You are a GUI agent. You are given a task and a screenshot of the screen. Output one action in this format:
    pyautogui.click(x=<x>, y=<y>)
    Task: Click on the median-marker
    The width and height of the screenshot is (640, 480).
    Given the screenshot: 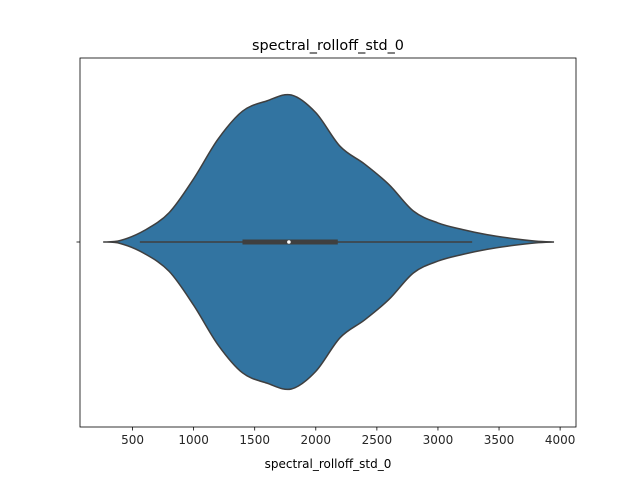 What is the action you would take?
    pyautogui.click(x=289, y=242)
    